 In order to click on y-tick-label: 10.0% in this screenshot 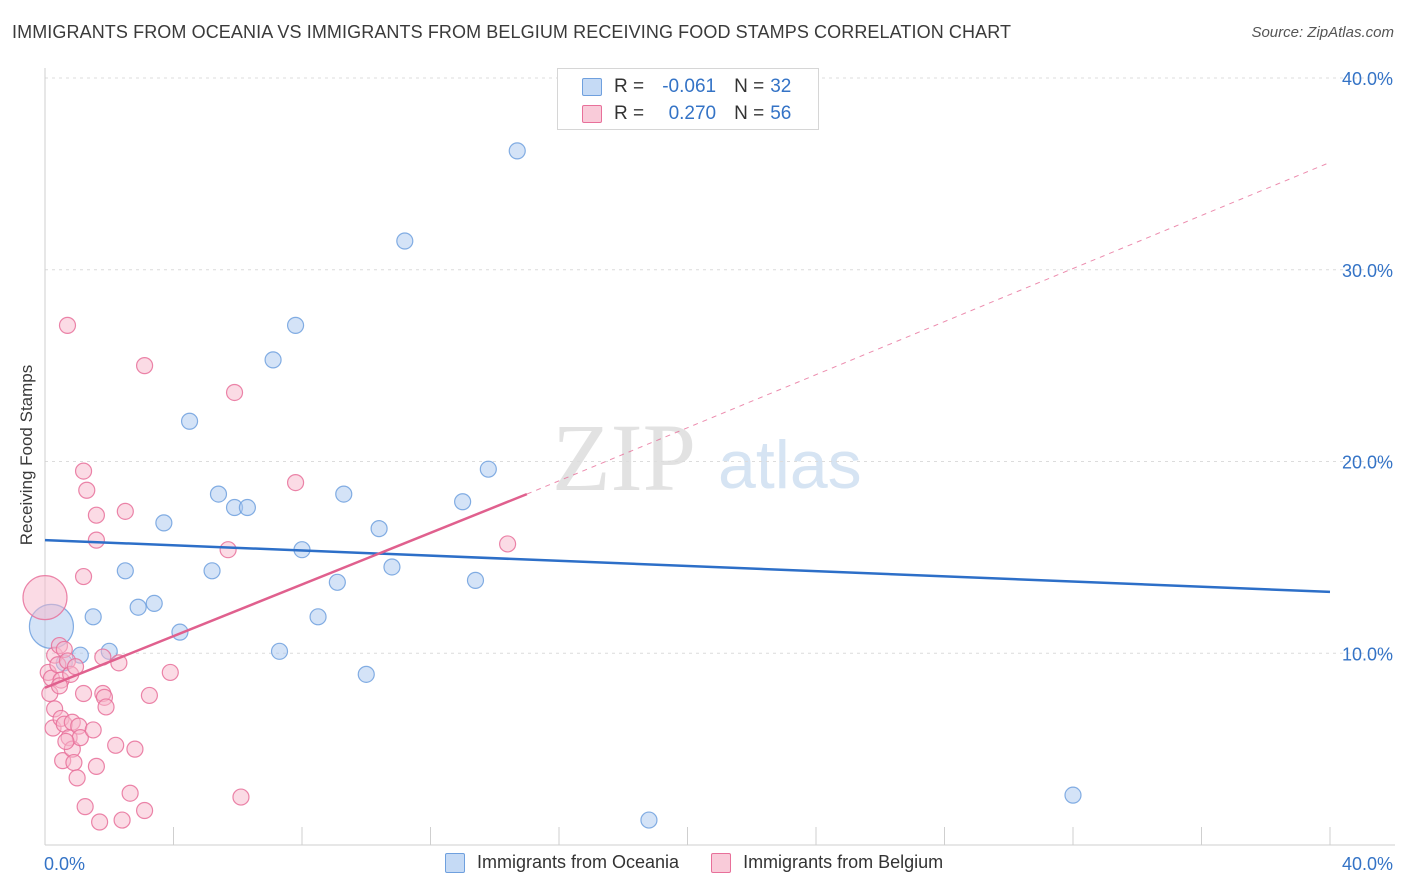, I will do `click(1367, 654)`.